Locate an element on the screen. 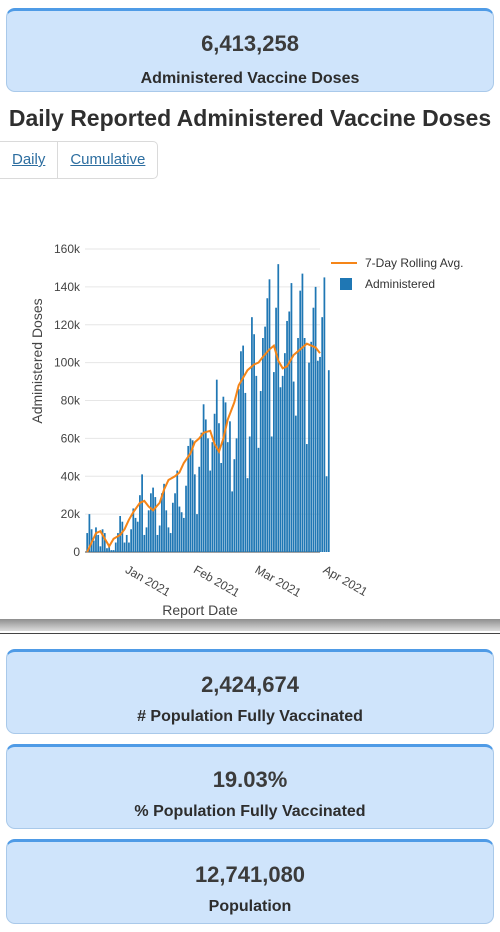  legend-bar-swatch is located at coordinates (346, 284).